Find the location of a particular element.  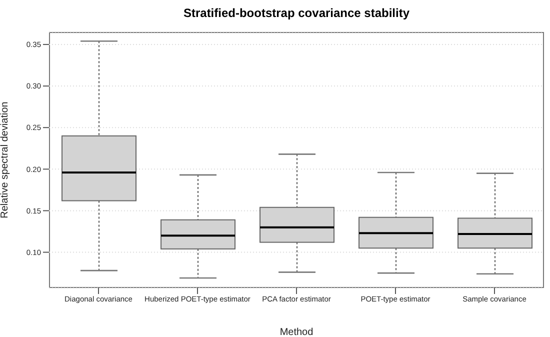

y-axis-title: Relative spectral deviation is located at coordinates (5, 160).